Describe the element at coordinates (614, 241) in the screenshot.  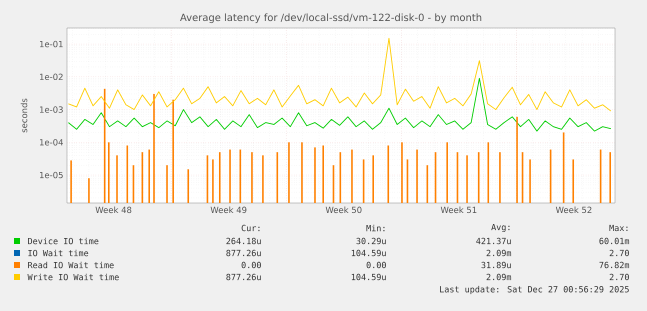
I see `text: 60.01m` at that location.